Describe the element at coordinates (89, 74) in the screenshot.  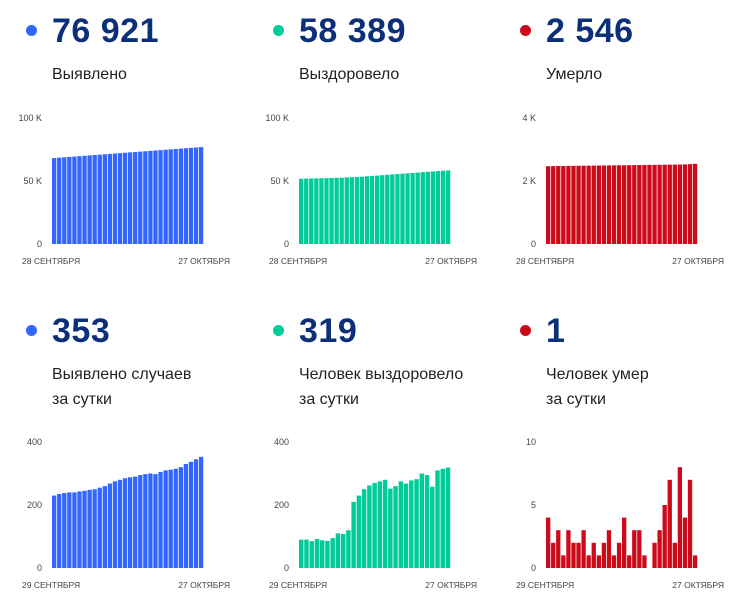
I see `stat-label: Выявлено` at that location.